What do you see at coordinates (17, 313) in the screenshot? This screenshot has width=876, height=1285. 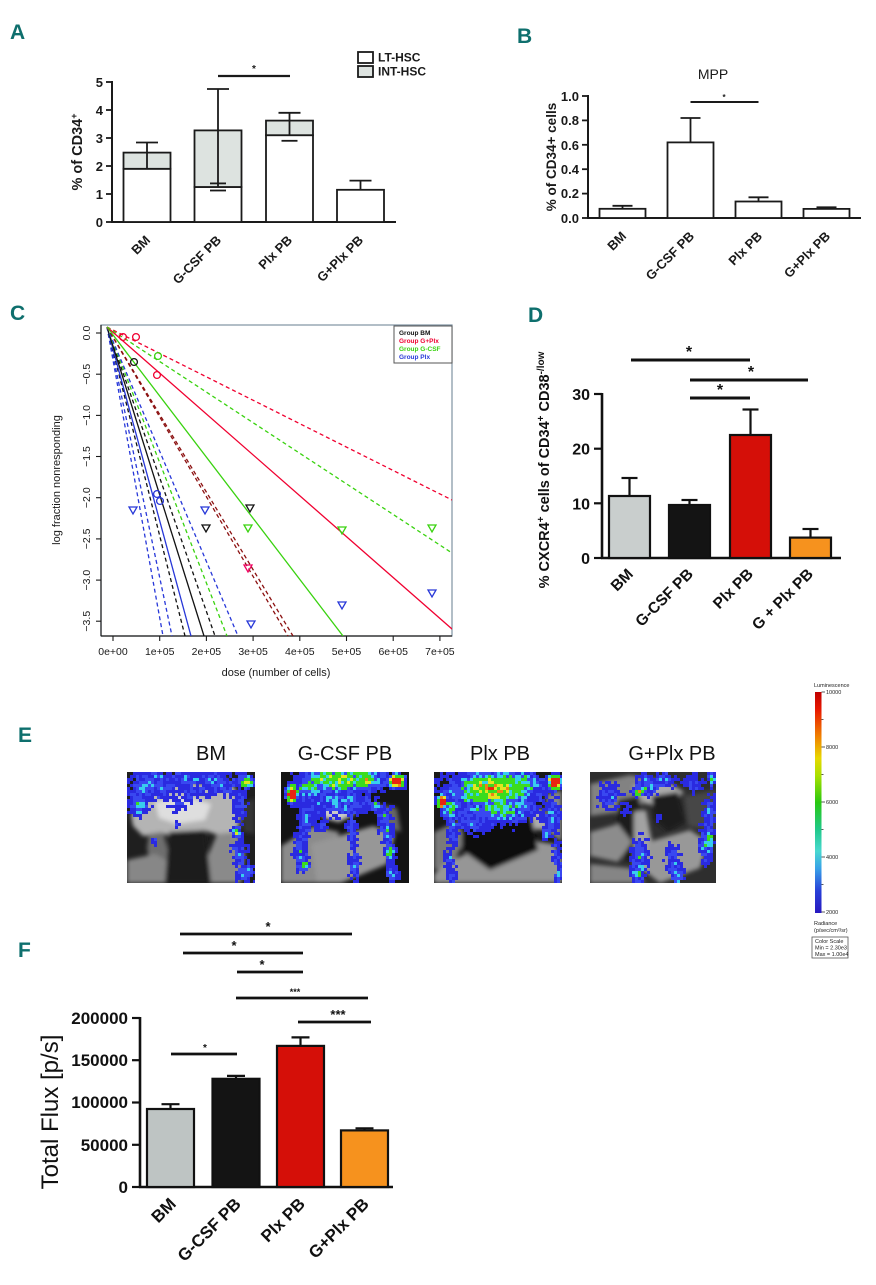 I see `svg-text: C` at bounding box center [17, 313].